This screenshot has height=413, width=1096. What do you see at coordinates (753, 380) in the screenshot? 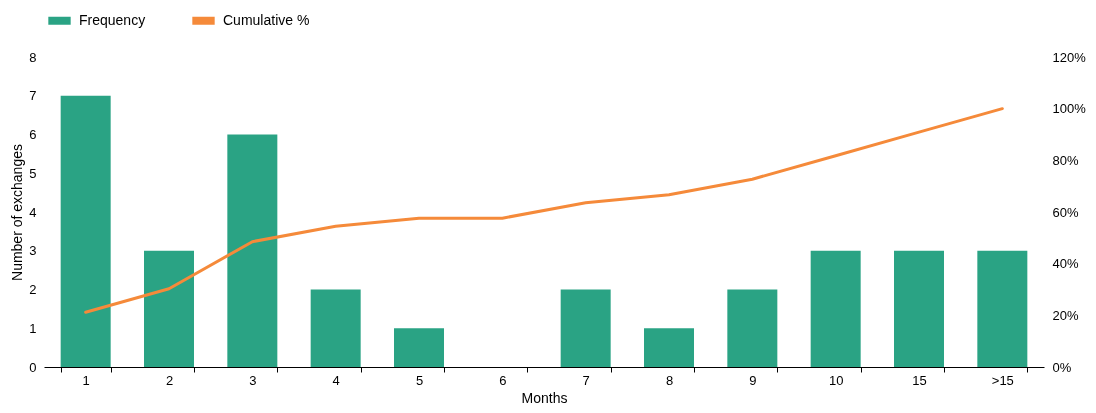
I see `x-tick-label: 9` at bounding box center [753, 380].